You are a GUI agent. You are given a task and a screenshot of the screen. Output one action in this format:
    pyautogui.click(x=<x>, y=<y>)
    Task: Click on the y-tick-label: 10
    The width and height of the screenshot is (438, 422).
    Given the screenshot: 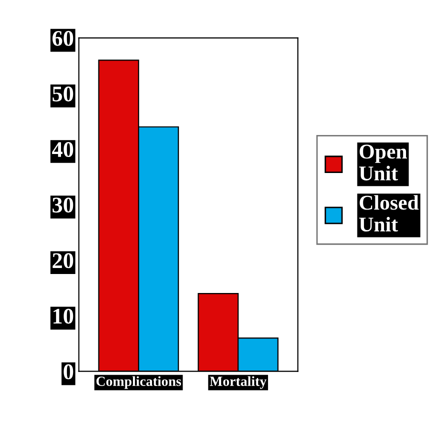 What is the action you would take?
    pyautogui.click(x=64, y=316)
    